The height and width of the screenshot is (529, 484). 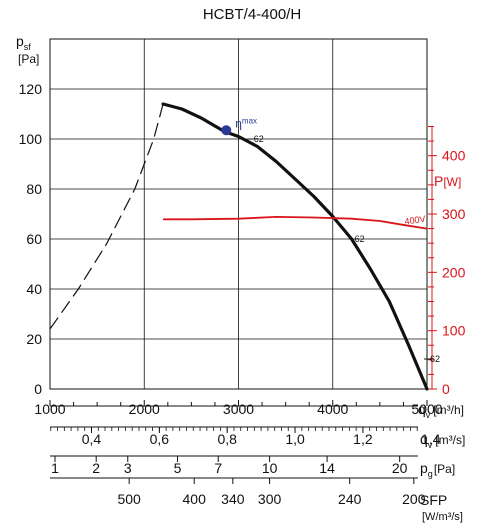 I want to click on sfp-tick-label: 500, so click(x=129, y=499).